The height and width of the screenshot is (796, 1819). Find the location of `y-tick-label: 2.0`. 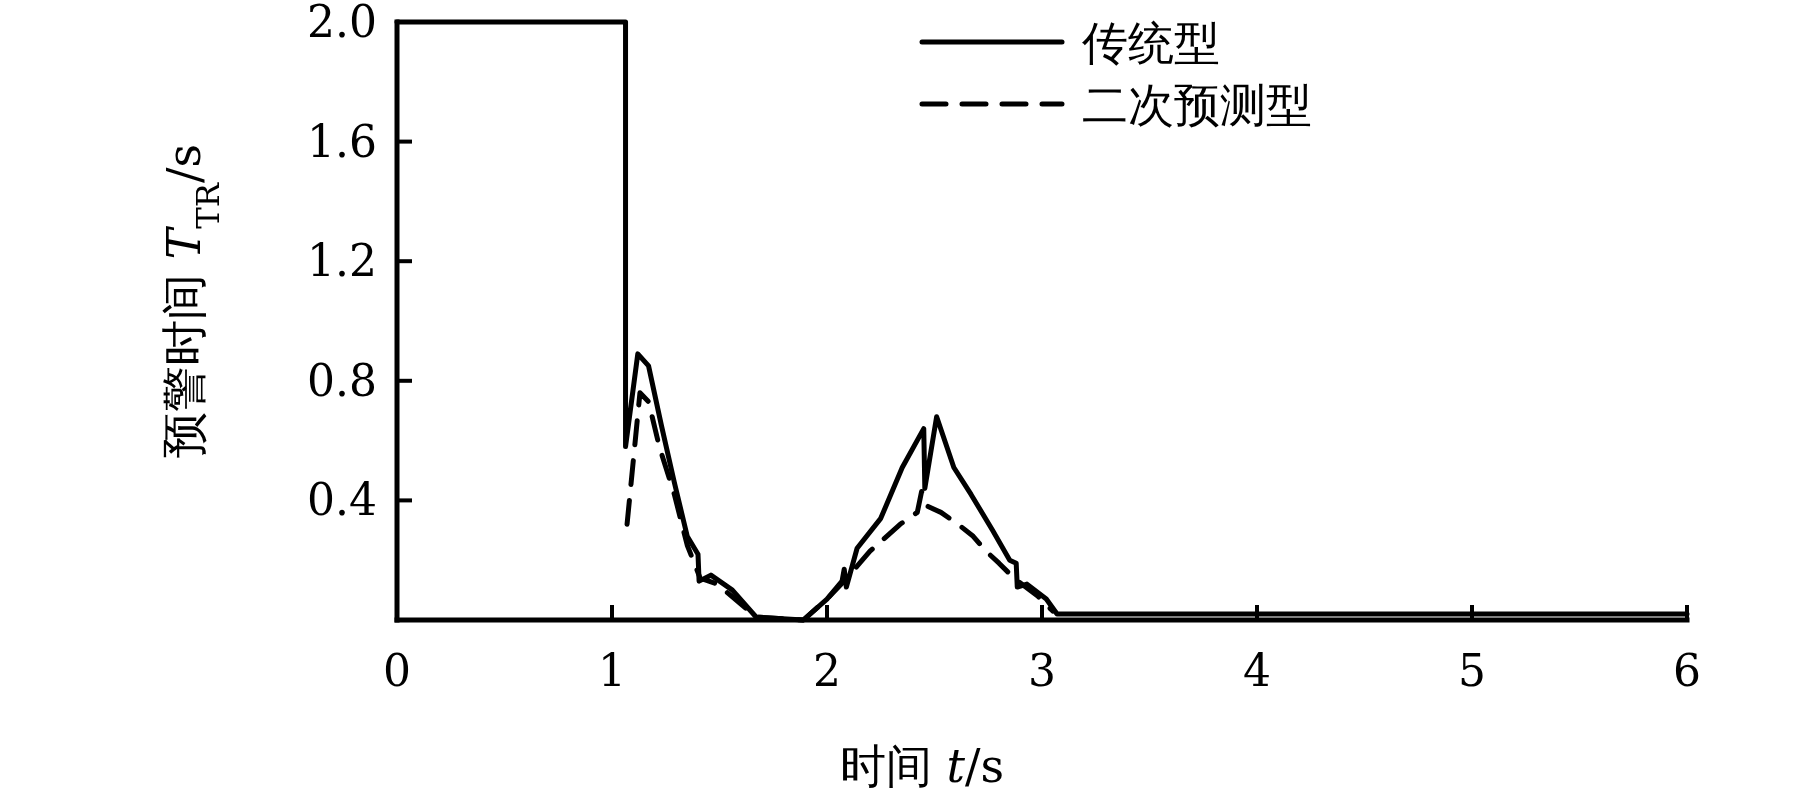

y-tick-label: 2.0 is located at coordinates (342, 23).